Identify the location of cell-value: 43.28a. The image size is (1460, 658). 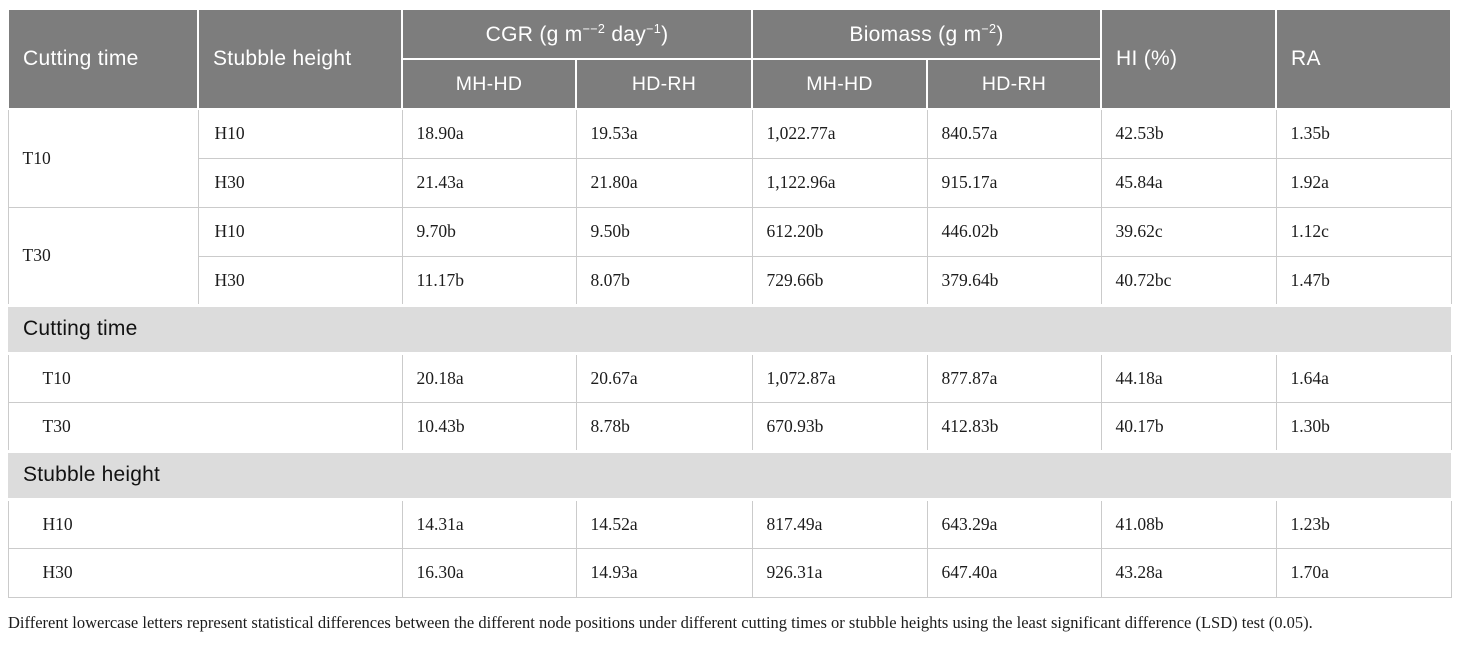
(1188, 572).